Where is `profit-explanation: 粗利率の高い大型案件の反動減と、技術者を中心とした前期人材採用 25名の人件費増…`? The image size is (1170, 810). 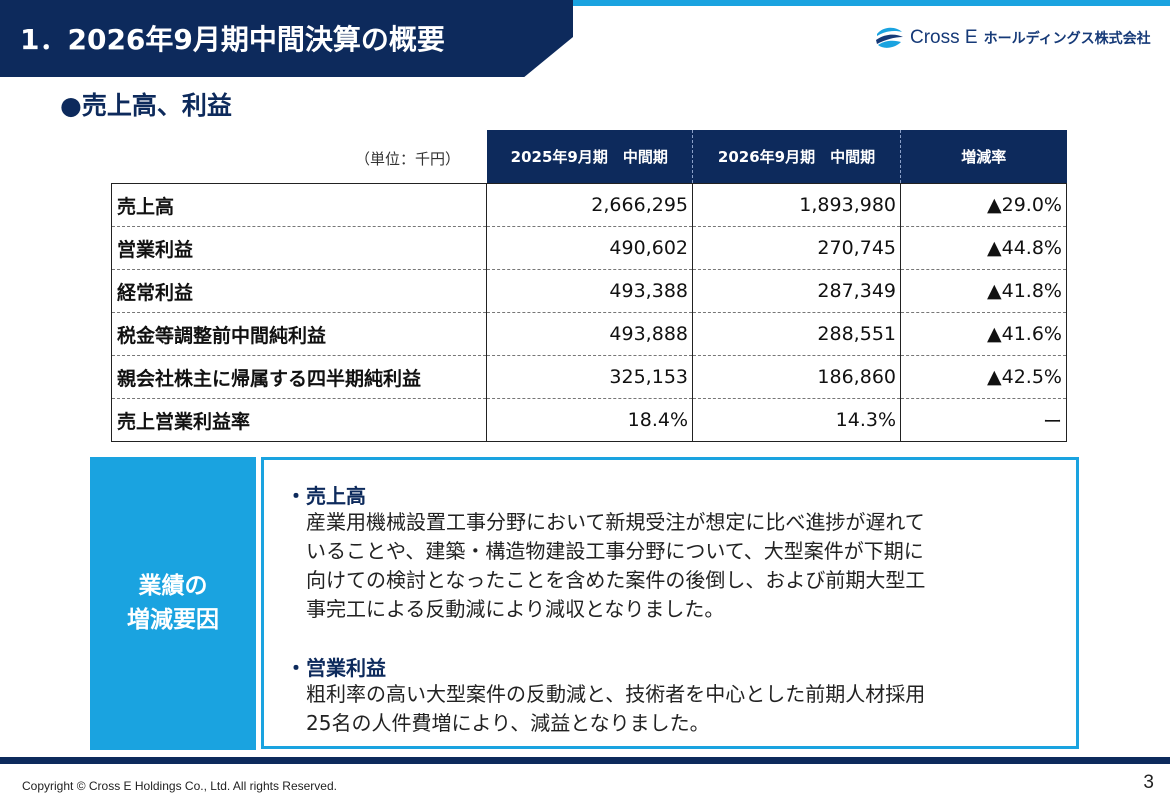 profit-explanation: 粗利率の高い大型案件の反動減と、技術者を中心とした前期人材採用 25名の人件費増… is located at coordinates (686, 709).